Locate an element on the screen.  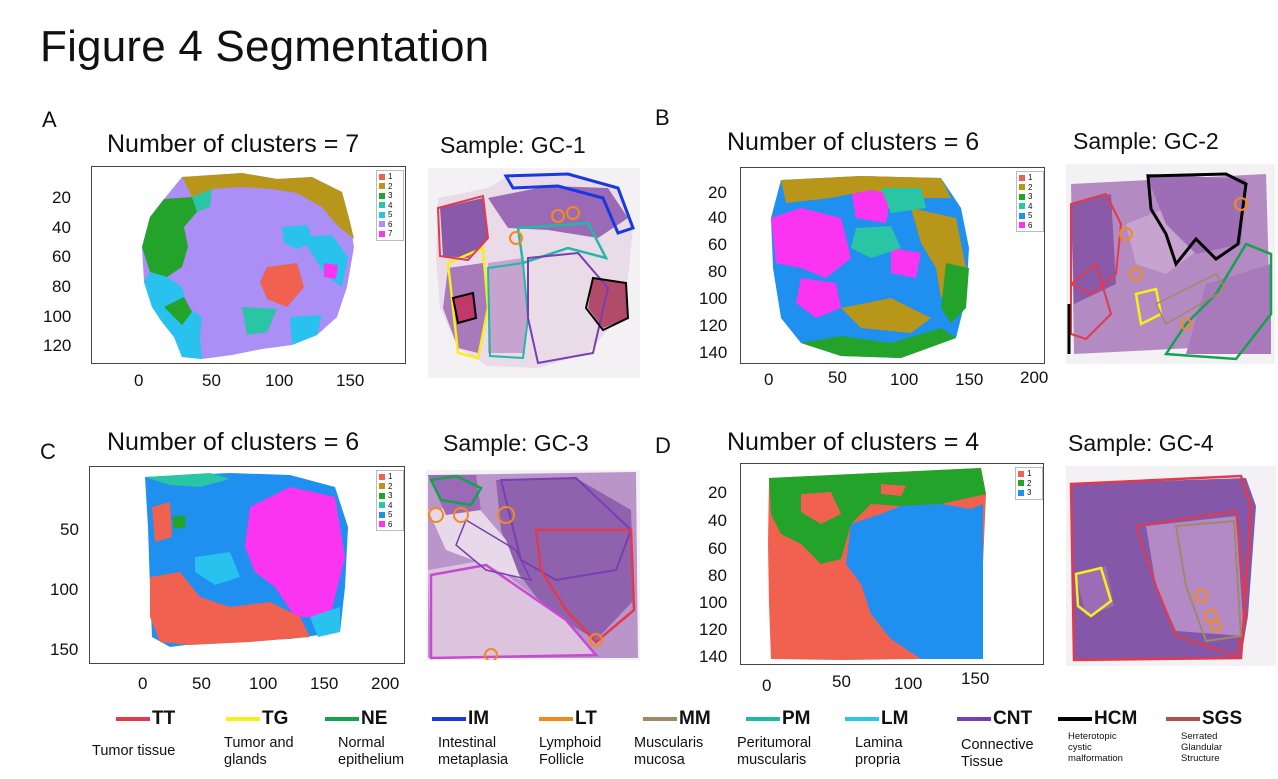
panel-a-cluster-plot: 1 2 3 4 5 6 7 is located at coordinates (248, 265).